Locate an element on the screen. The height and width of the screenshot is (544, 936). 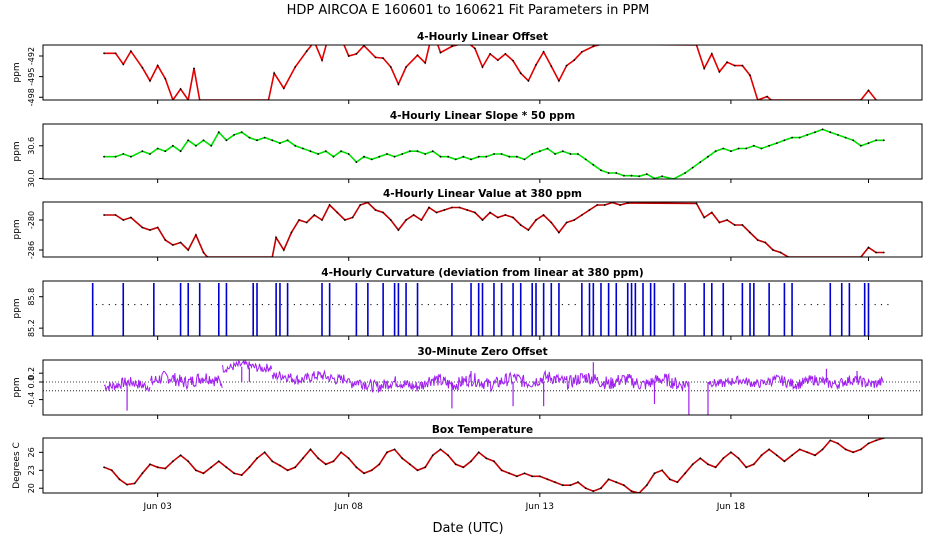
y-axis-label: ppm is located at coordinates (17, 308).